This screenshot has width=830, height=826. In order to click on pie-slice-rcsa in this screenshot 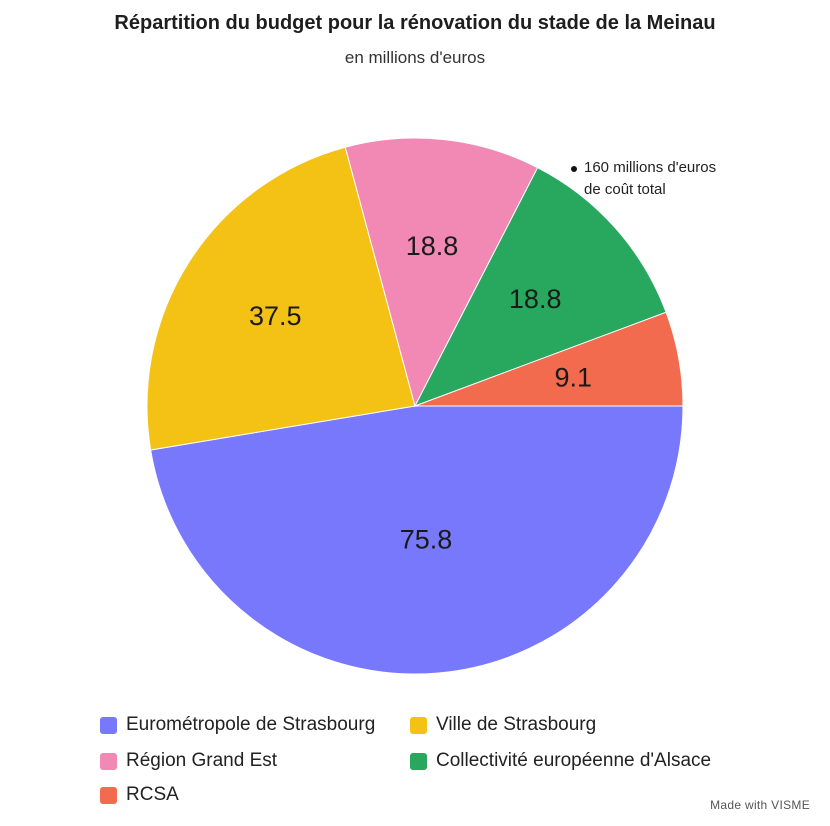, I will do `click(549, 359)`.